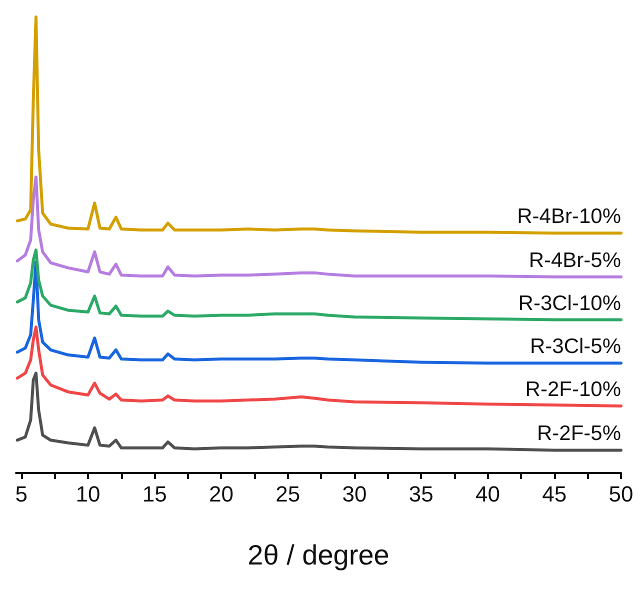 The image size is (643, 590). What do you see at coordinates (569, 303) in the screenshot?
I see `series-label: R-3Cl-10%` at bounding box center [569, 303].